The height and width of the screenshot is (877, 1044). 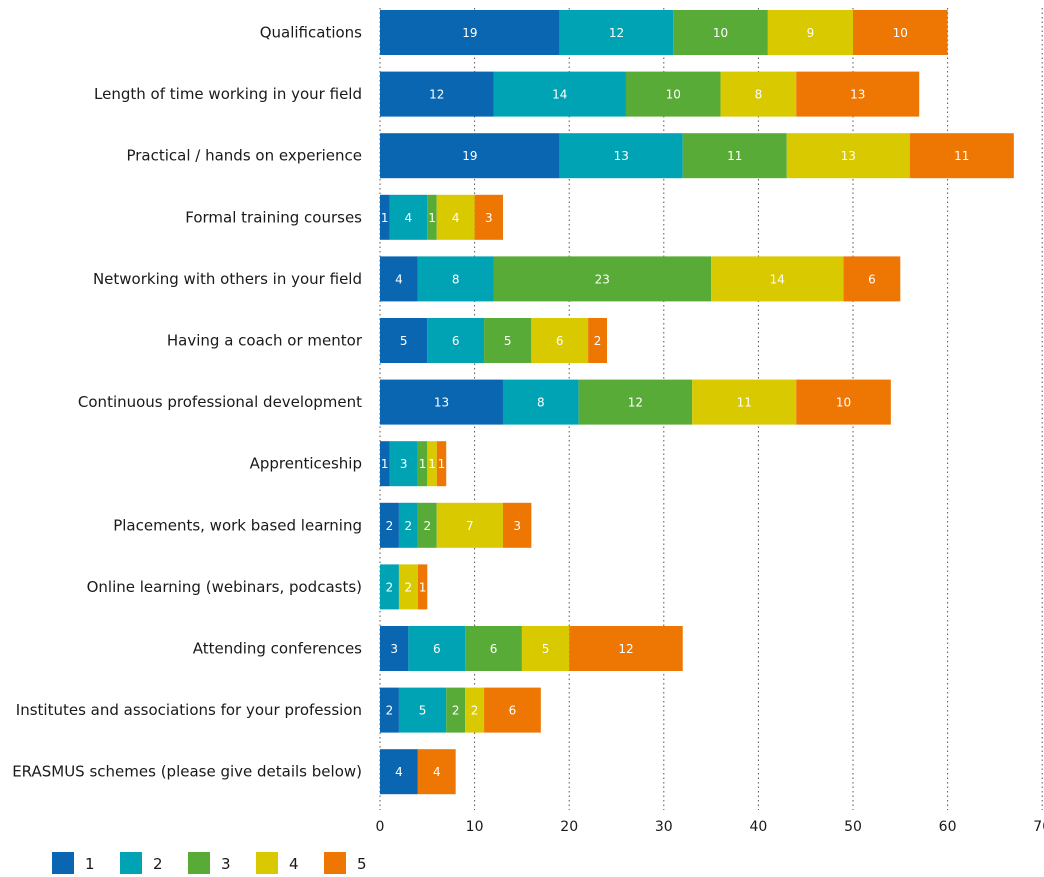 I want to click on x-tick-label: 50, so click(x=853, y=827).